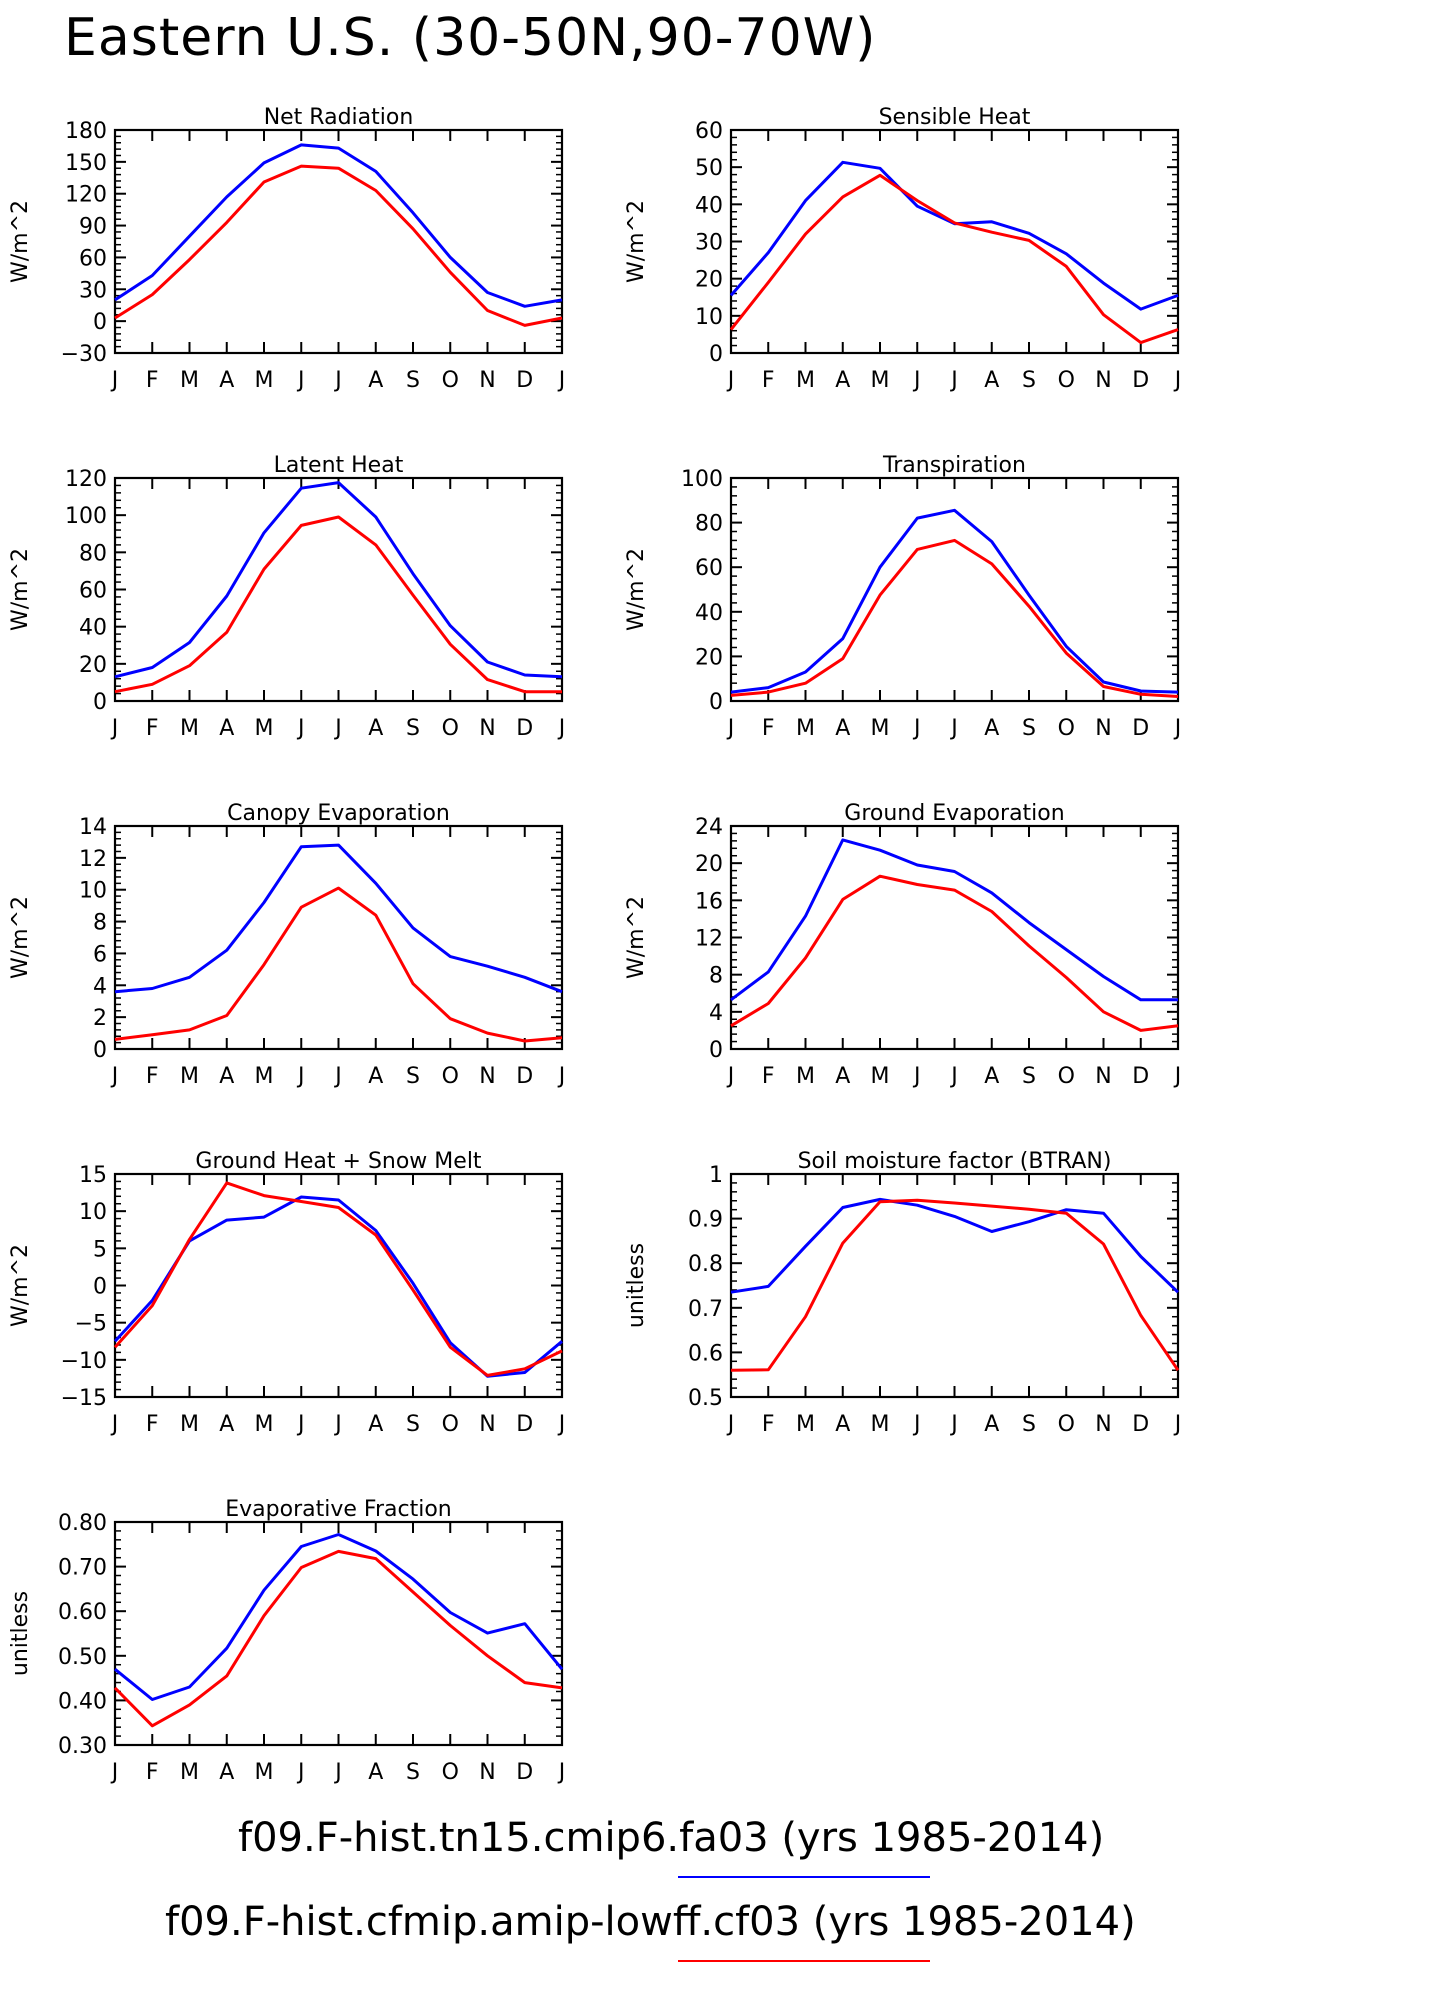 The image size is (1443, 2001). Describe the element at coordinates (93, 827) in the screenshot. I see `y-tick-label: 14` at that location.